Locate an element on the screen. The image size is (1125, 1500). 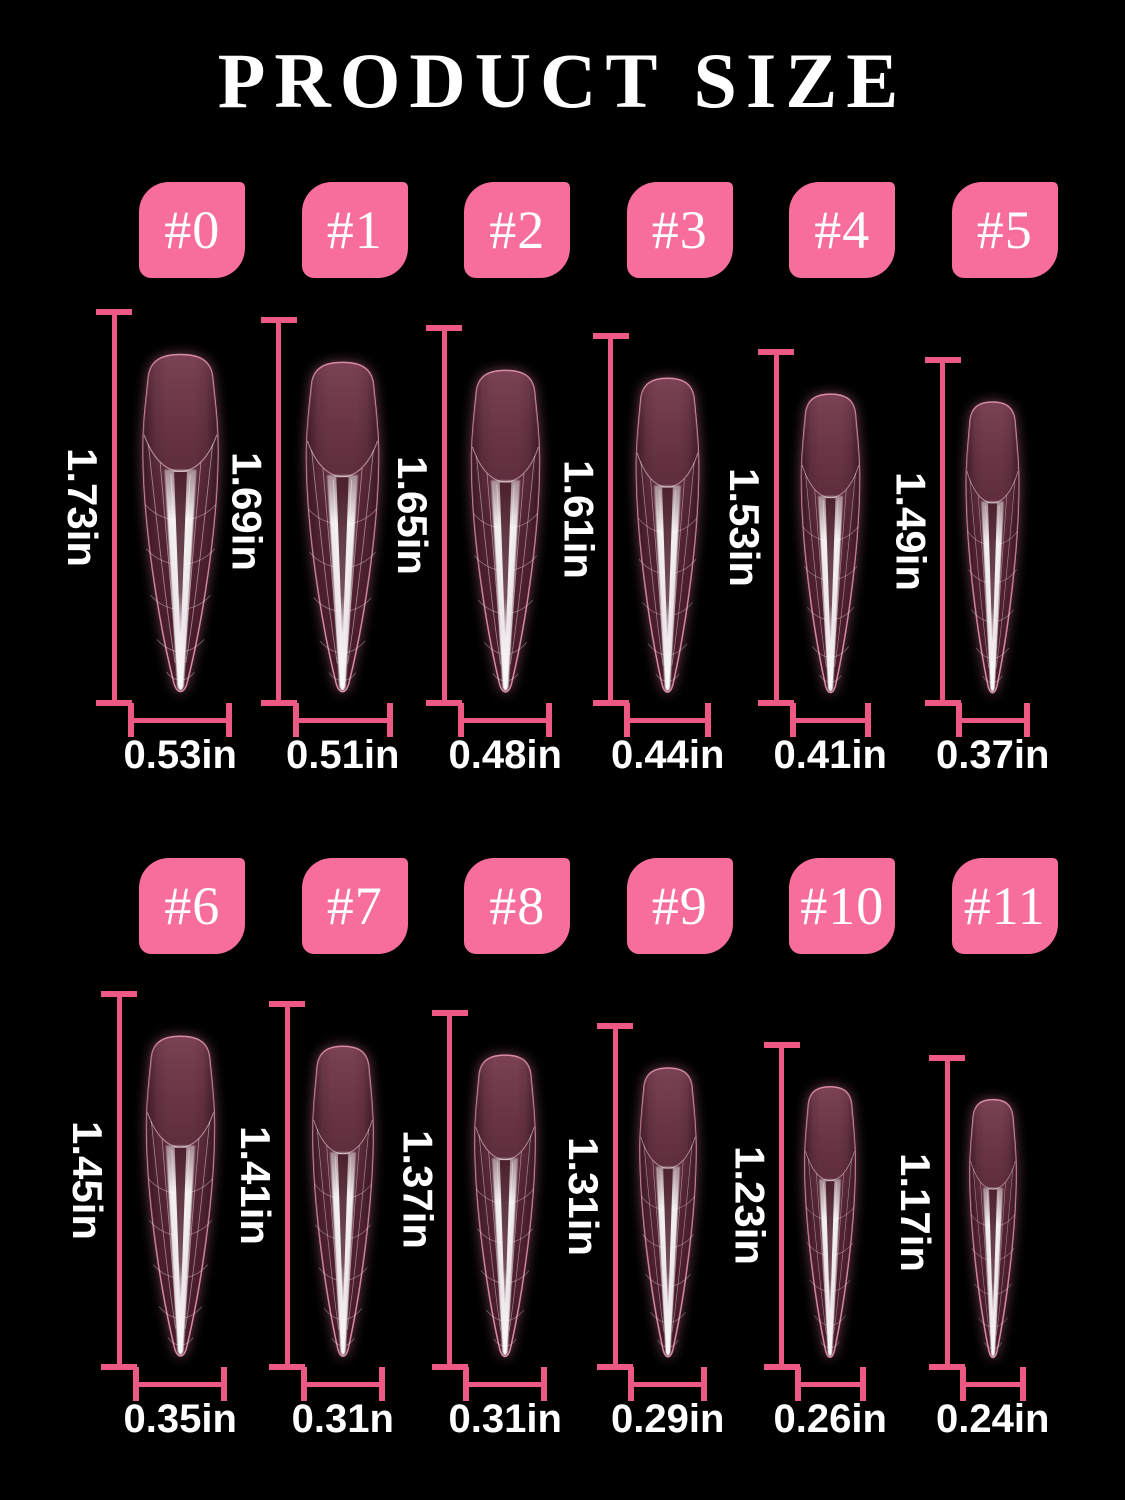
size-column: #7 1.41in 0.31n is located at coordinates (328, 1149).